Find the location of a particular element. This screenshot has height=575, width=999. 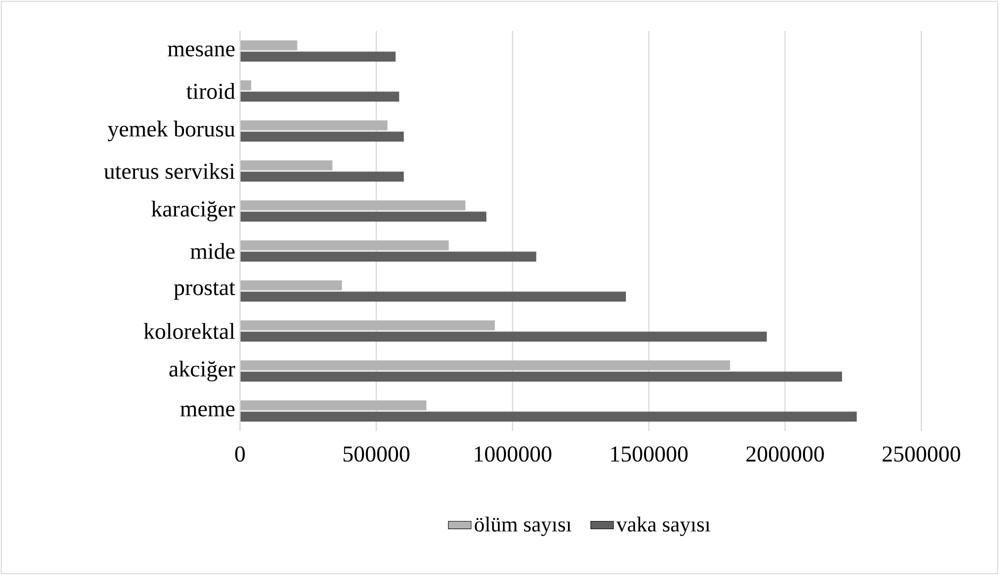

y-tick-label: uterus serviksi is located at coordinates (169, 171).